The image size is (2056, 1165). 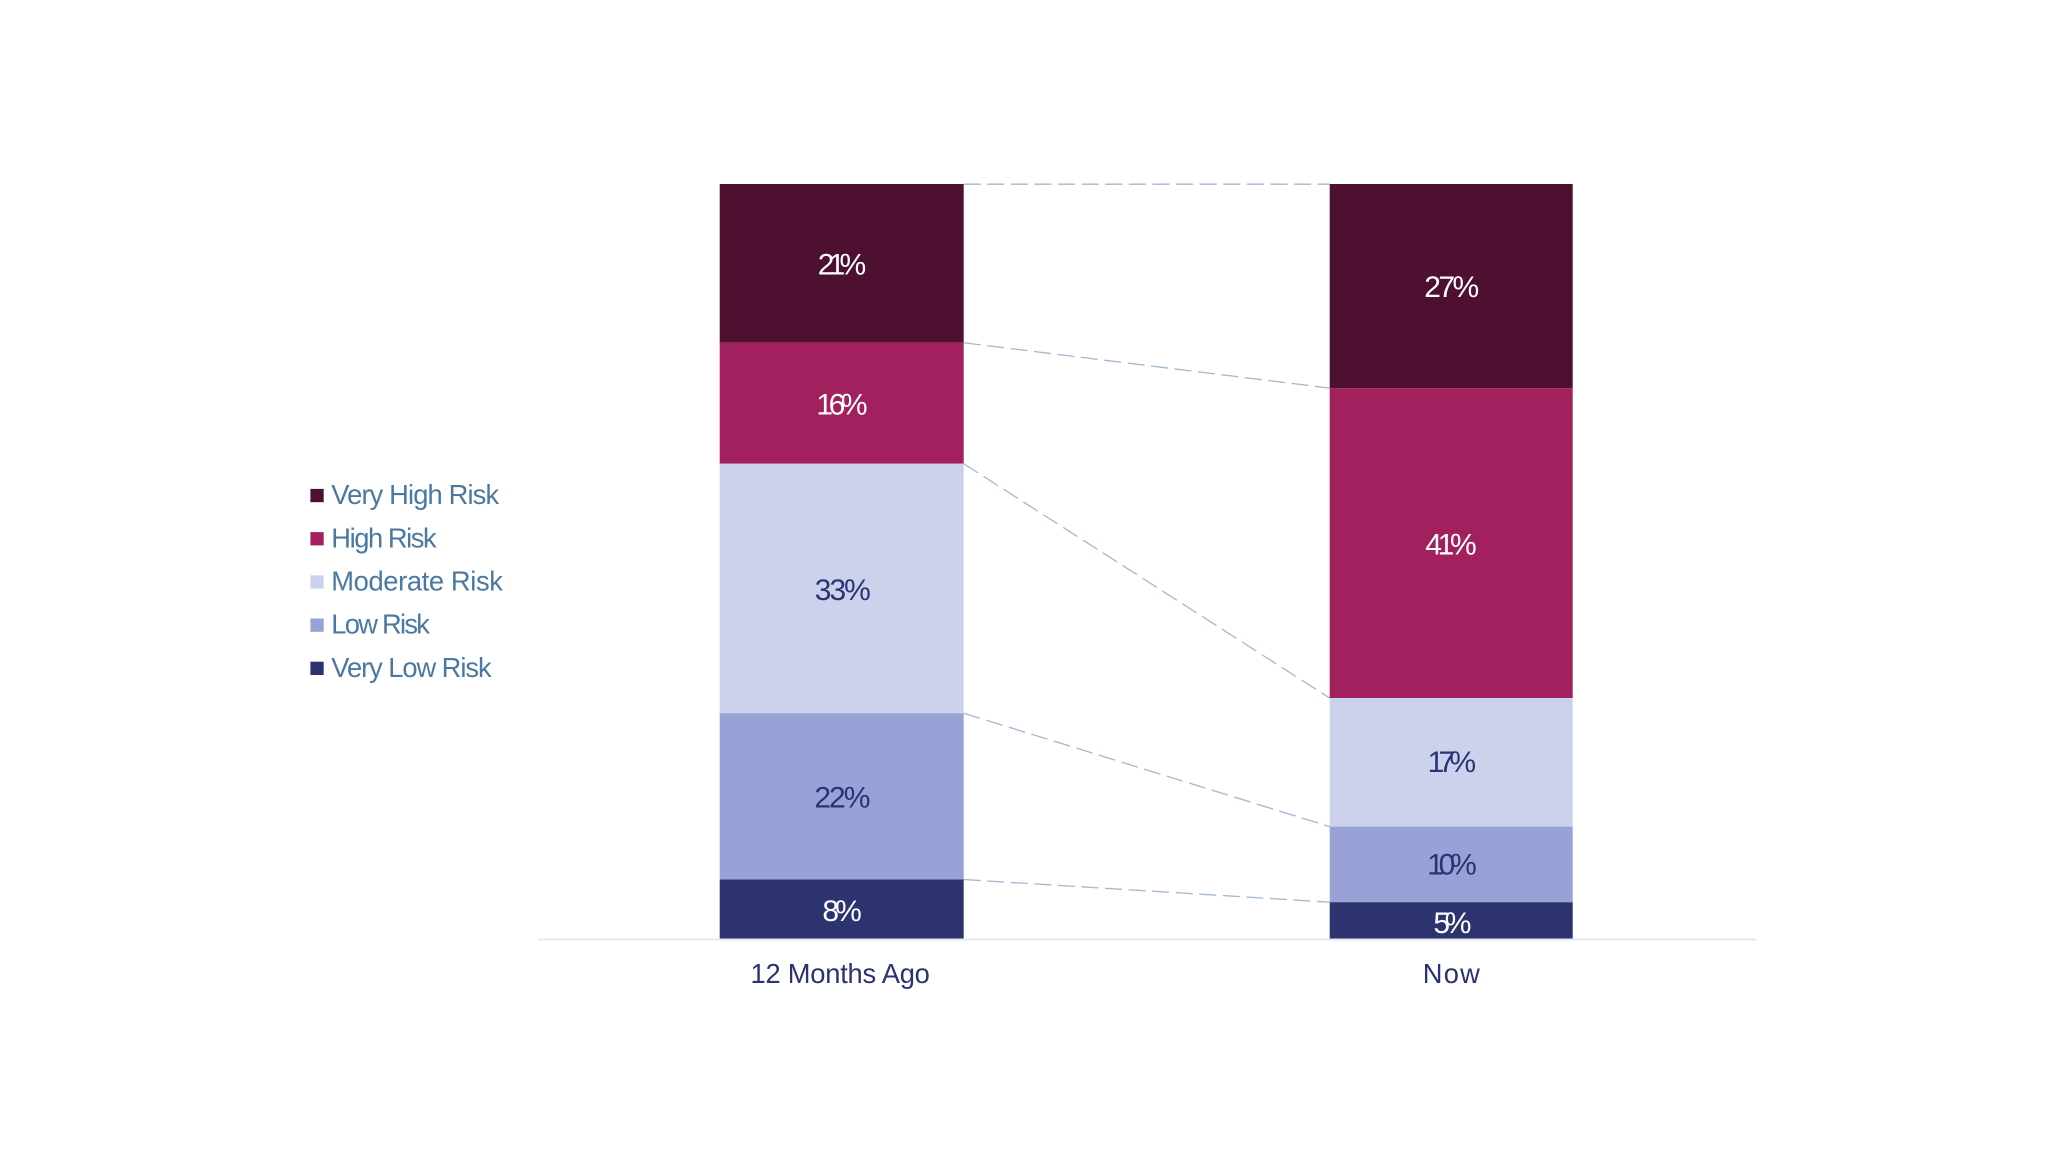 I want to click on svg-text: Very High Risk, so click(x=415, y=494).